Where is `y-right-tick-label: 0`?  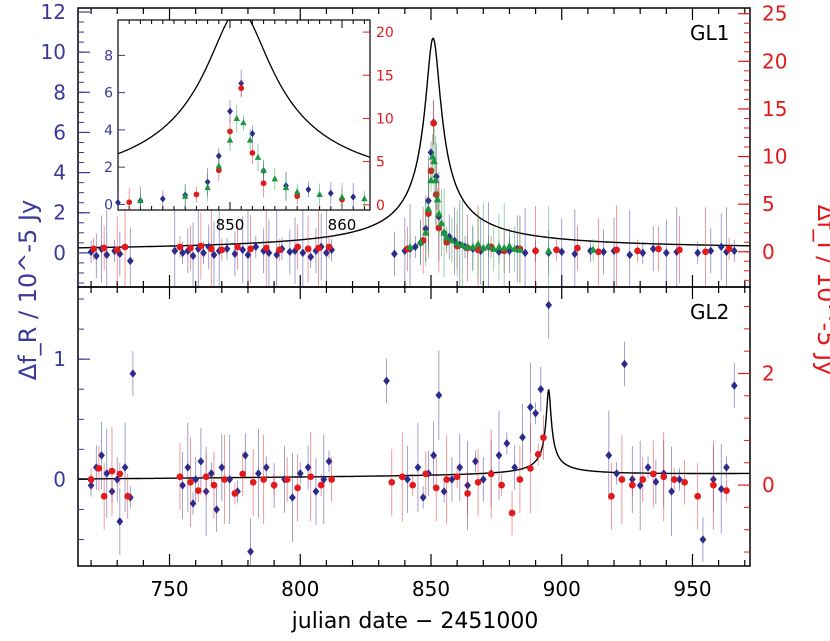
y-right-tick-label: 0 is located at coordinates (768, 485).